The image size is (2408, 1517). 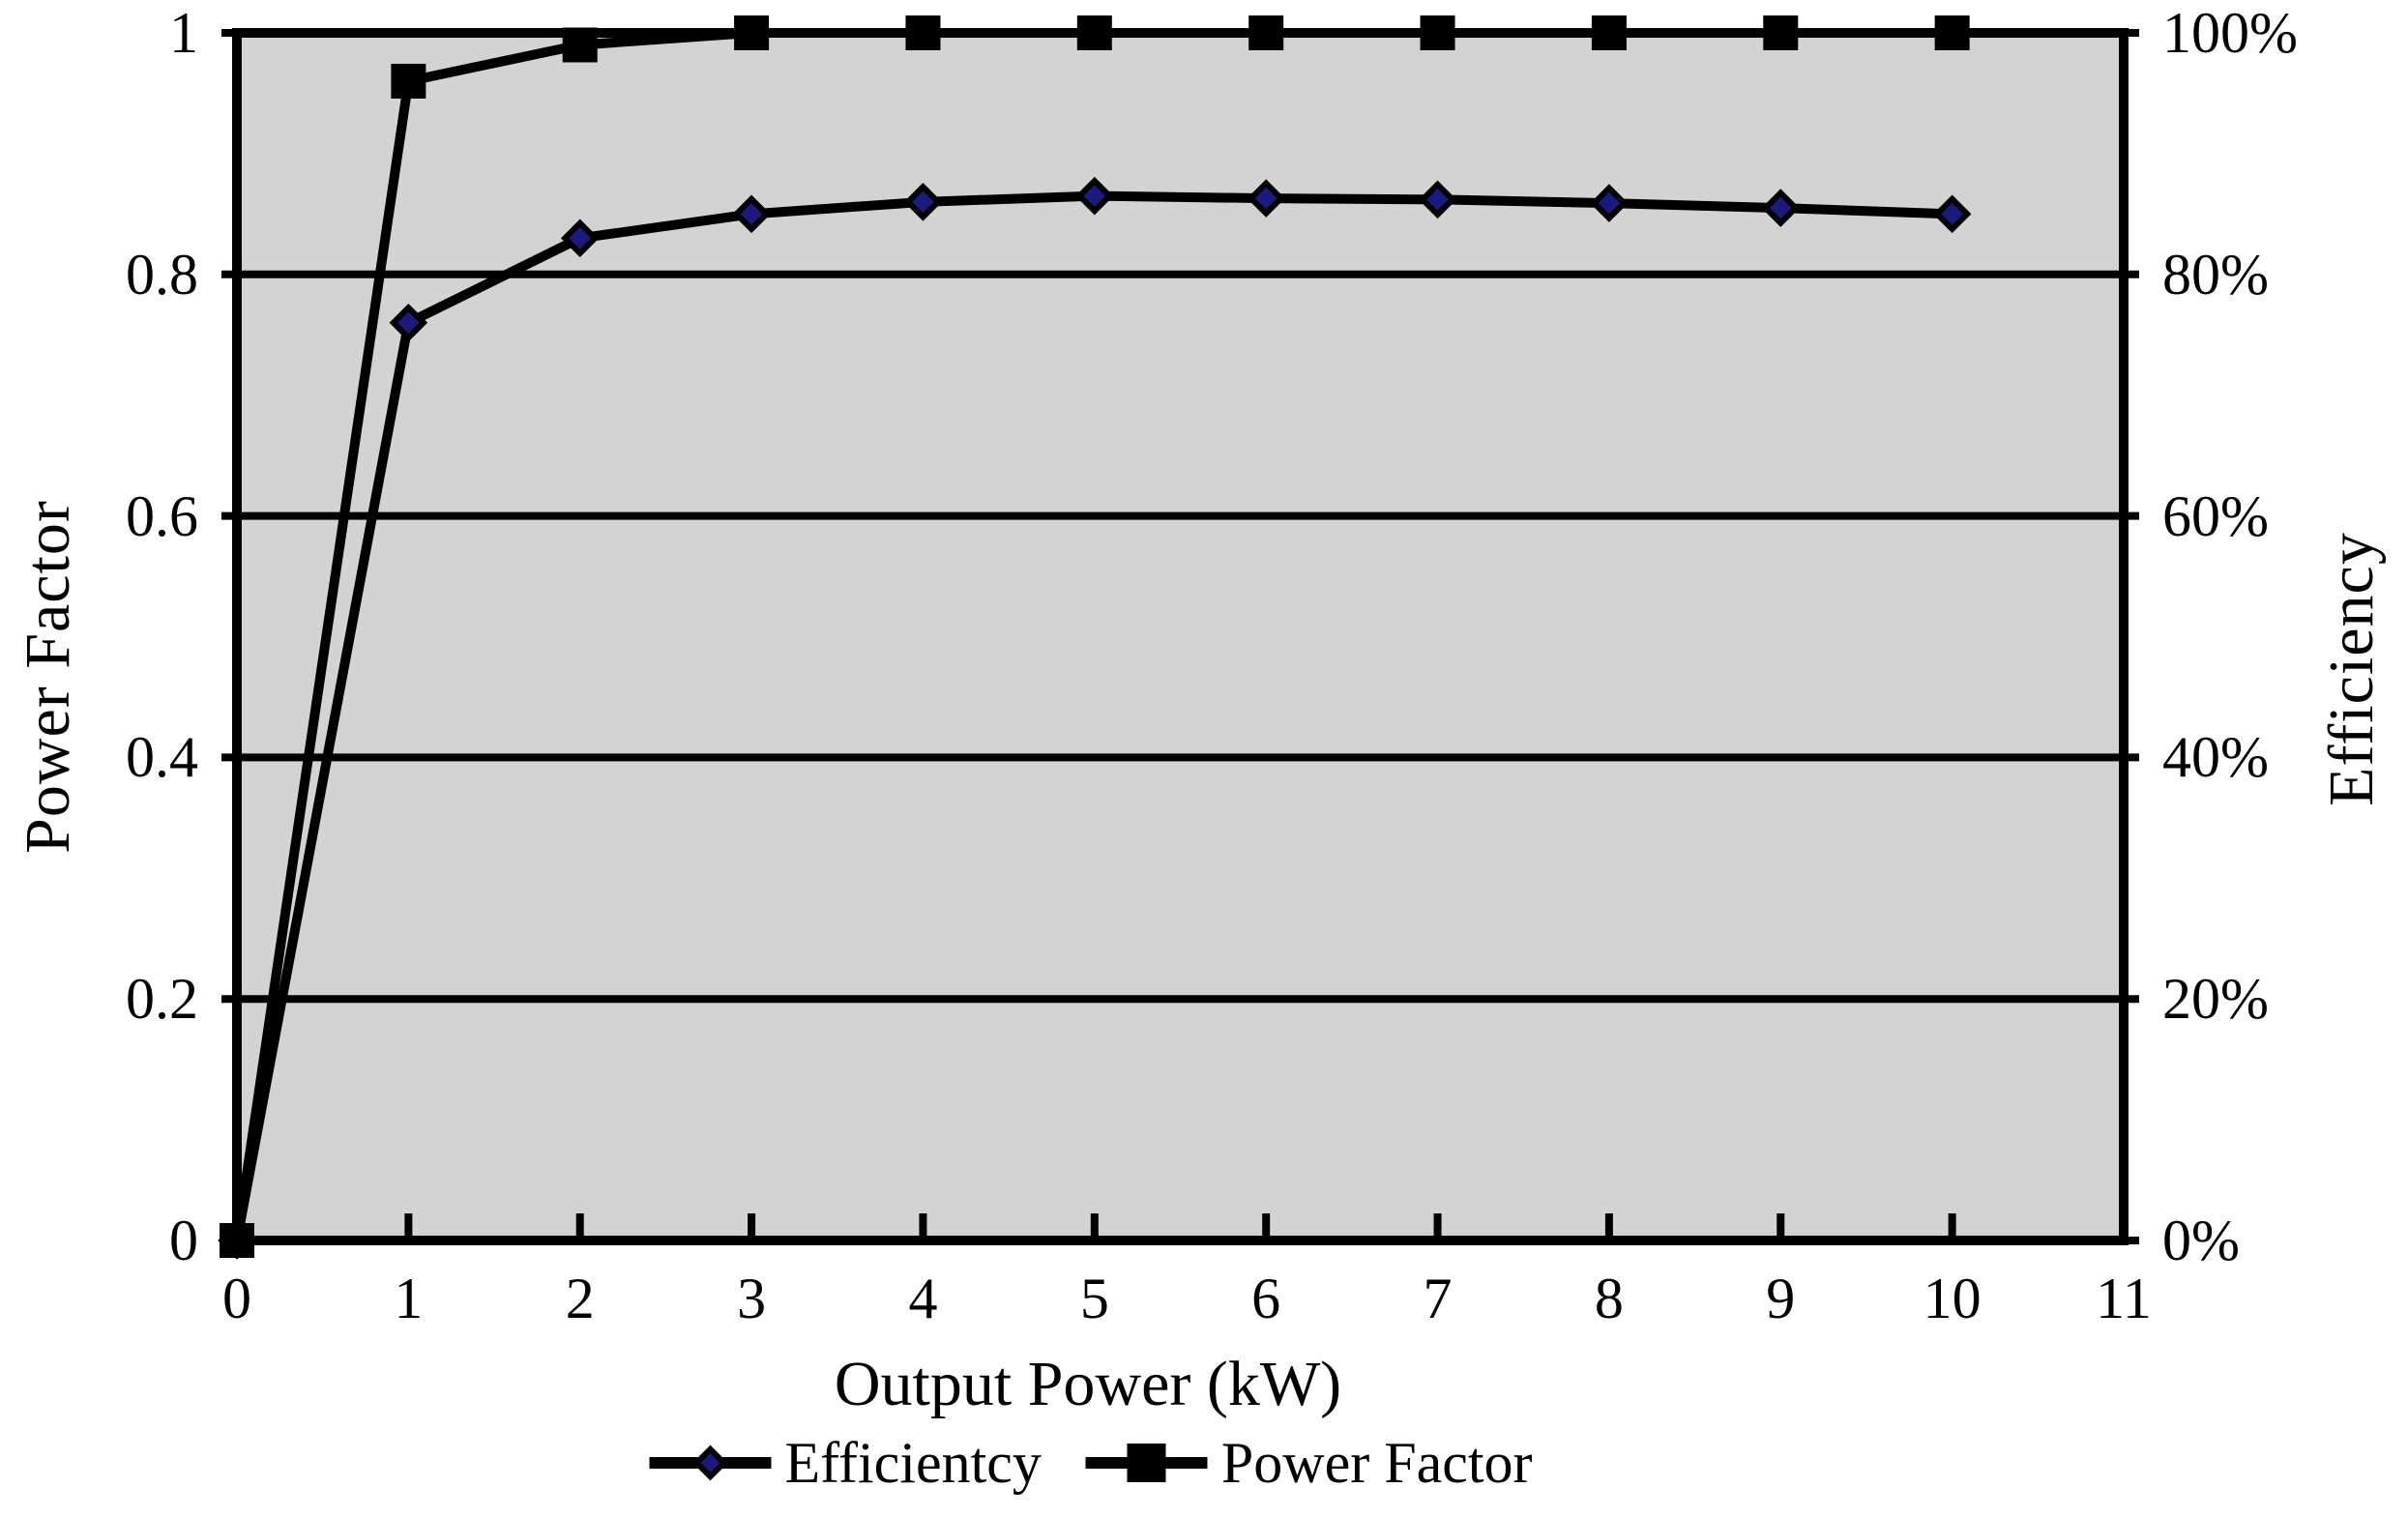 What do you see at coordinates (162, 999) in the screenshot?
I see `y-left-tick-label: 0.2` at bounding box center [162, 999].